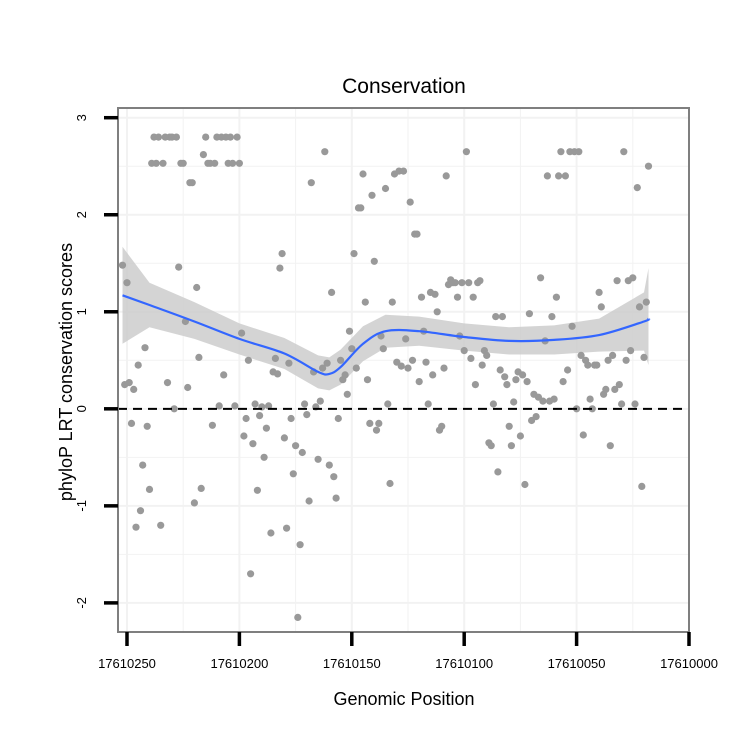 The width and height of the screenshot is (750, 750). What do you see at coordinates (577, 663) in the screenshot?
I see `x-tick-label: 17610050` at bounding box center [577, 663].